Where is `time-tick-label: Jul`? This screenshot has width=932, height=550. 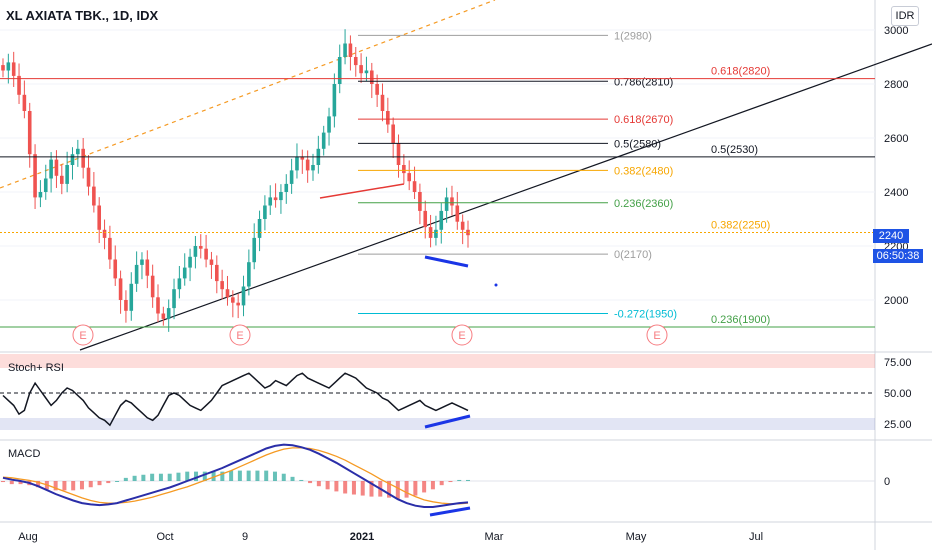
time-tick-label: Jul is located at coordinates (756, 537).